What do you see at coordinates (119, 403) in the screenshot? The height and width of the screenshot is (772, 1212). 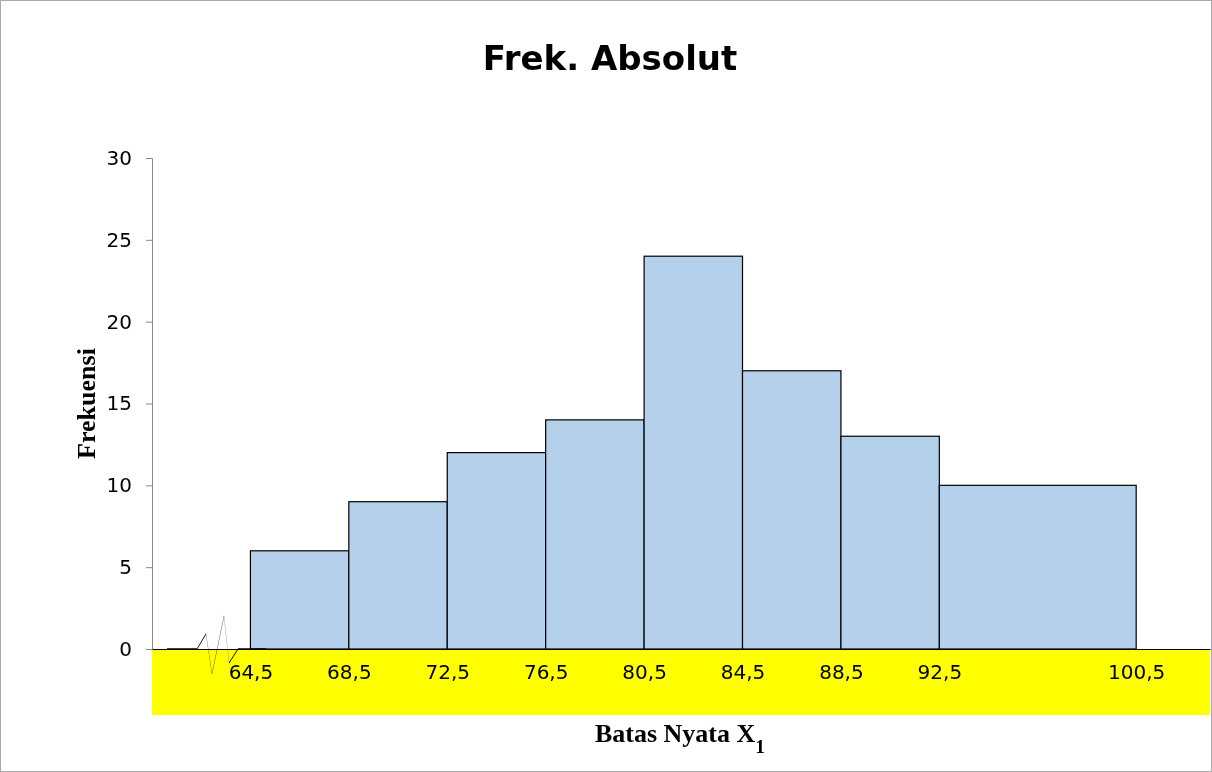 I see `y-tick-label: 15` at bounding box center [119, 403].